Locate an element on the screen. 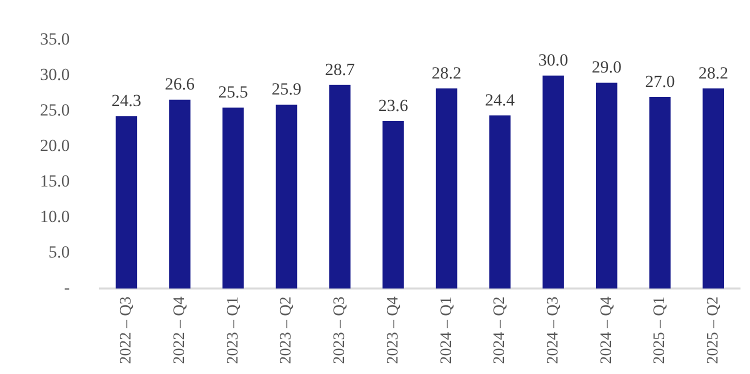  data-label: 29.0 is located at coordinates (607, 67).